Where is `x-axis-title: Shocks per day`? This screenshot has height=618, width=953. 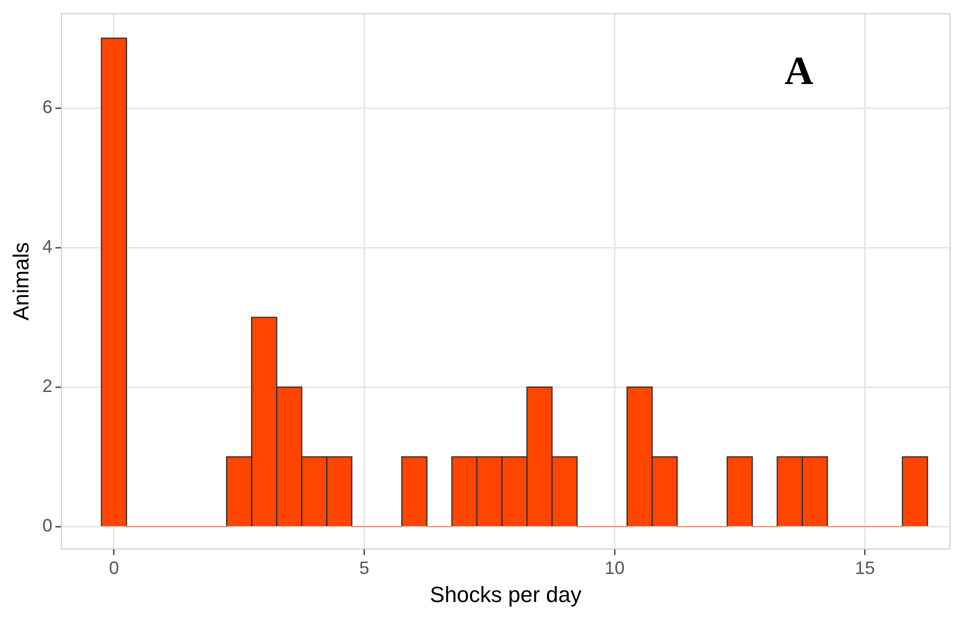 x-axis-title: Shocks per day is located at coordinates (506, 594).